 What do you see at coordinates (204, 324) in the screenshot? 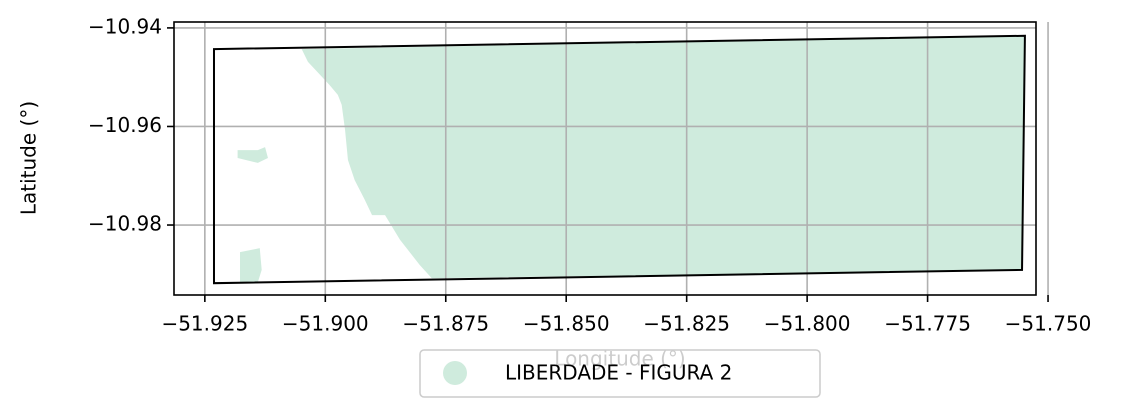
I see `x-tick-label: −51.925` at bounding box center [204, 324].